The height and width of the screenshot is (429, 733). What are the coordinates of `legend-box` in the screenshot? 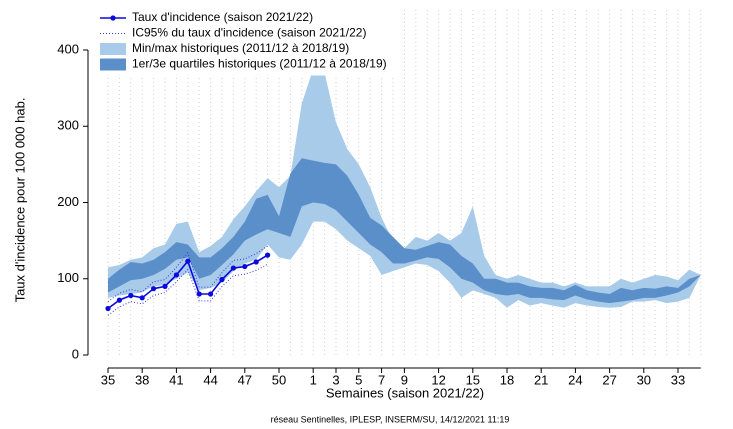 It's located at (246, 41).